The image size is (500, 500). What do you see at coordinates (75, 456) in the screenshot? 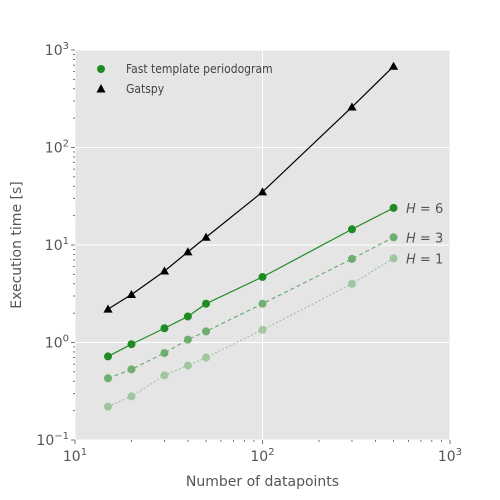
I see `x-tick-label: 101` at bounding box center [75, 456].